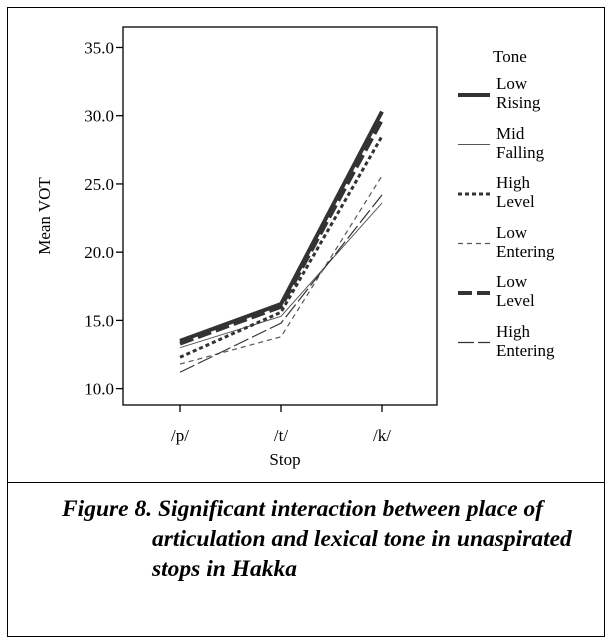 The image size is (613, 644). I want to click on x-tick-label: /p/, so click(180, 435).